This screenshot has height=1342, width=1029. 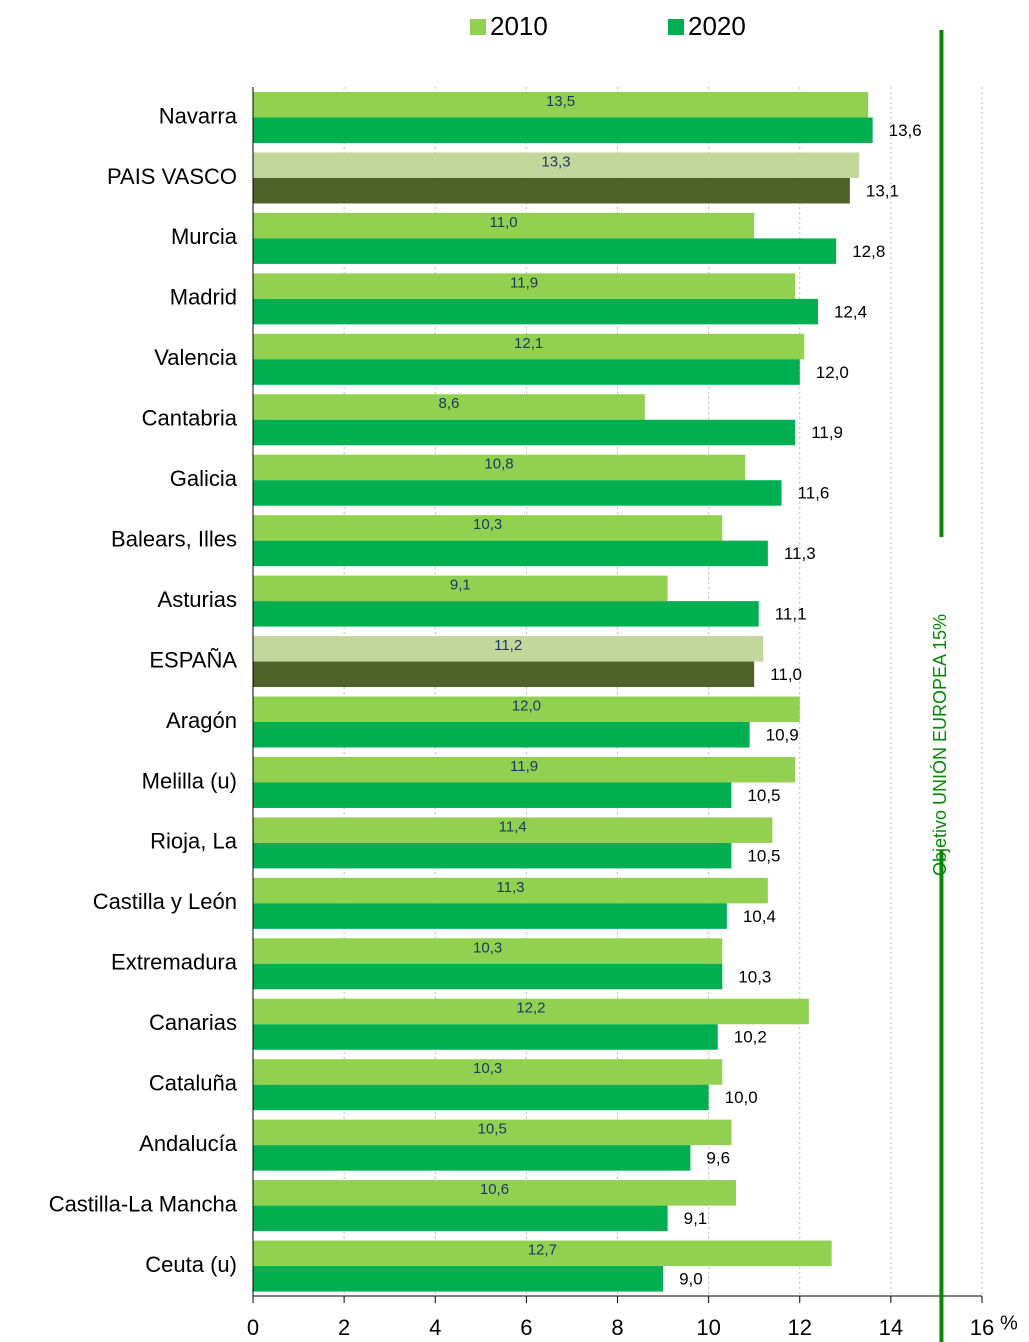 I want to click on value-label: 12,8, so click(x=868, y=251).